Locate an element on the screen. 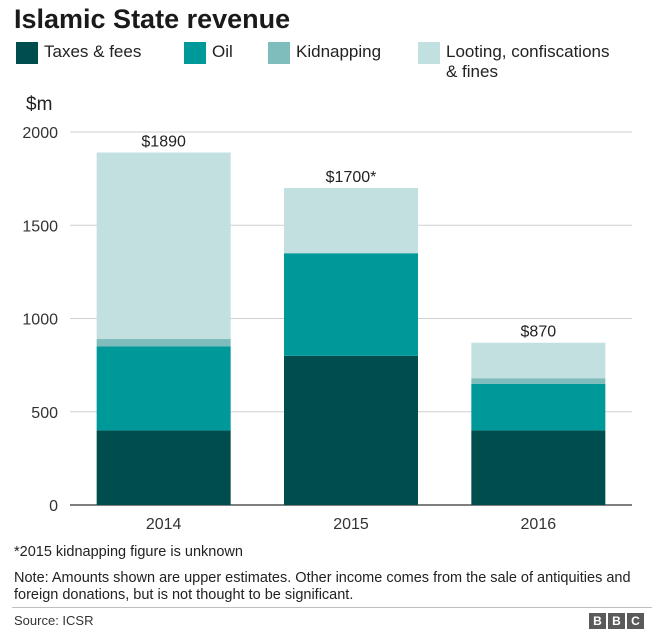  bar-total-label: $1700* is located at coordinates (351, 177).